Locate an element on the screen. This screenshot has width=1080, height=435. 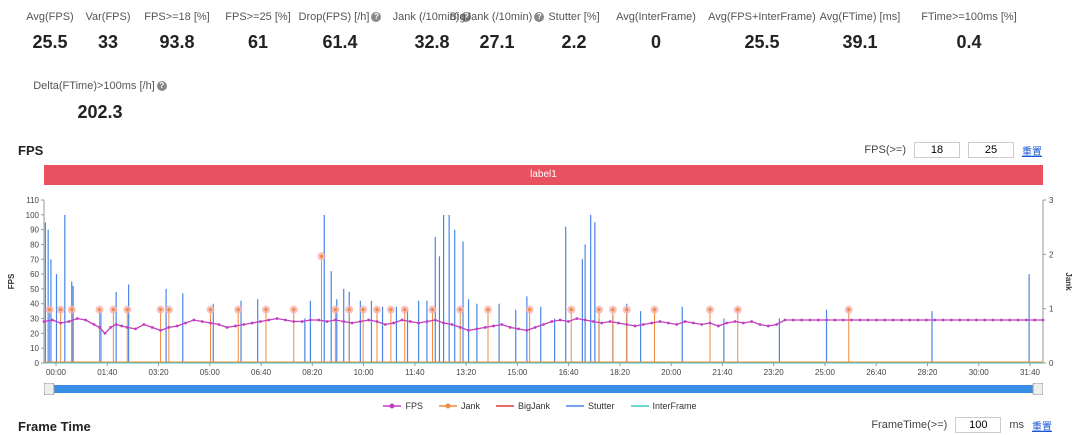
y-left-tick-label: 80 is located at coordinates (34, 244).